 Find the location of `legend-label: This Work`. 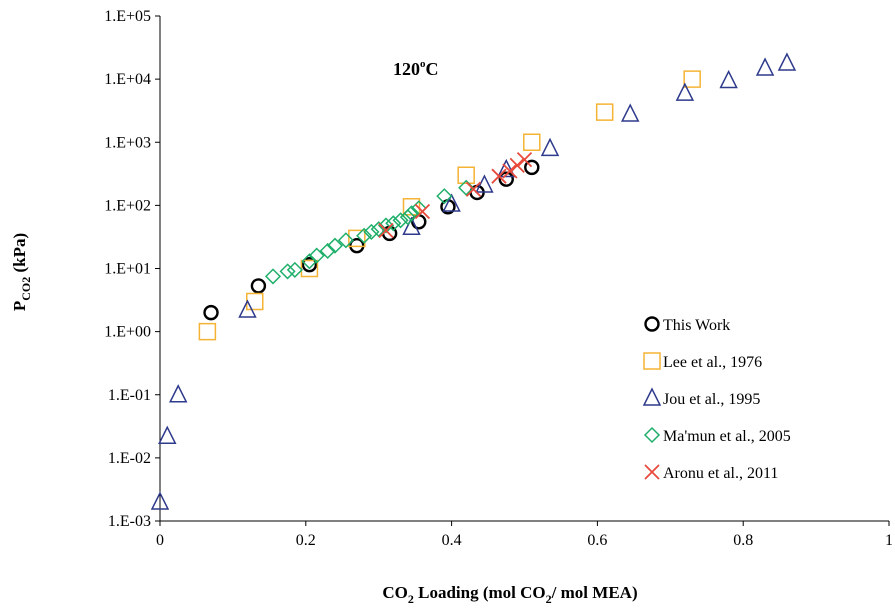

legend-label: This Work is located at coordinates (696, 325).